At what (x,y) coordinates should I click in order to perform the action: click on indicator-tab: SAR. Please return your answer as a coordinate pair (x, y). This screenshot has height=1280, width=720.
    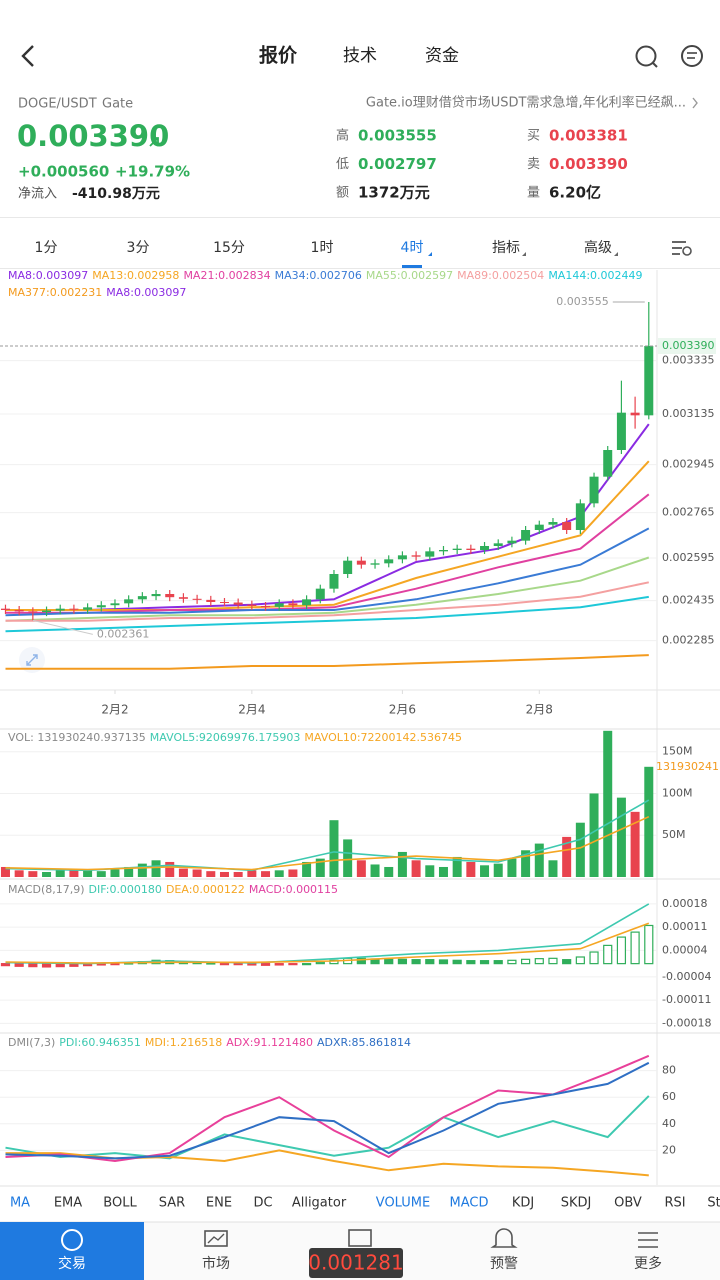
    Looking at the image, I should click on (172, 1203).